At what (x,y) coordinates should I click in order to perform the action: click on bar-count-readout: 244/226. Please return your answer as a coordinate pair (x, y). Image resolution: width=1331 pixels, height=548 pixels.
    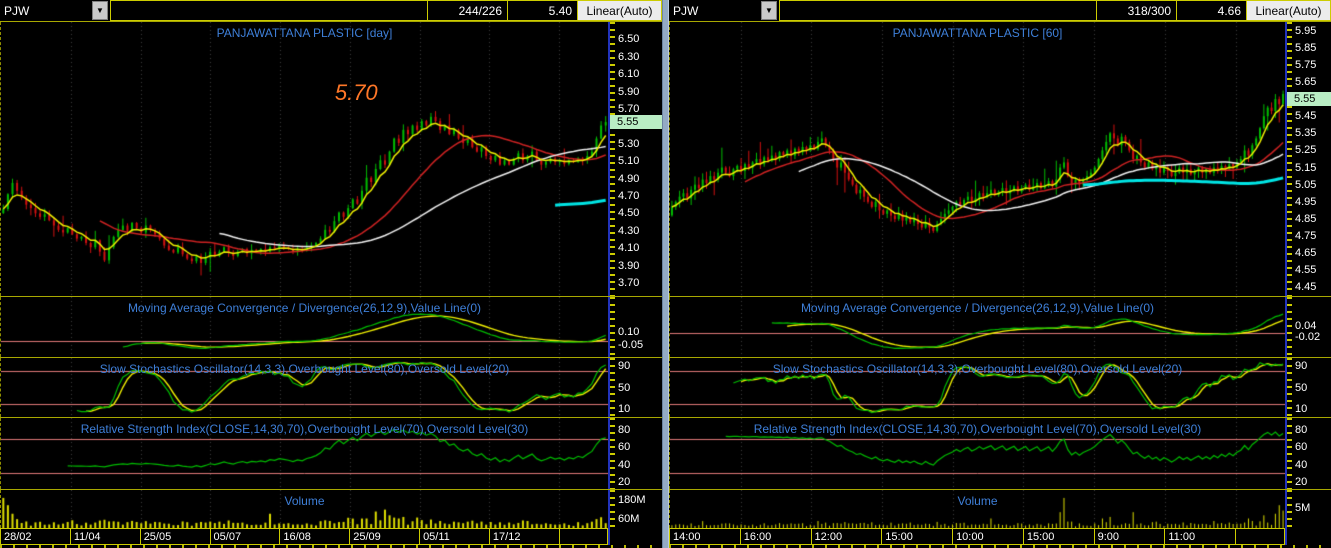
    Looking at the image, I should click on (468, 10).